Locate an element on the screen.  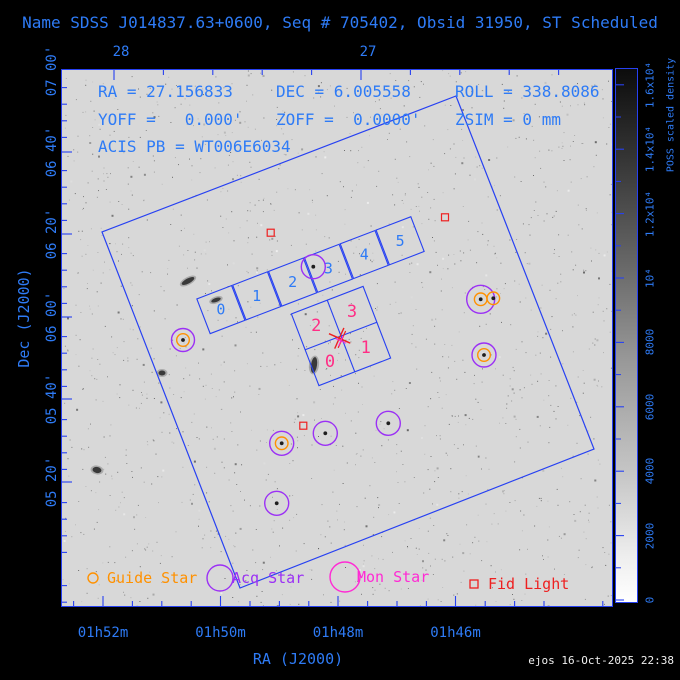
acis-i-chip-label: 3 is located at coordinates (352, 312).